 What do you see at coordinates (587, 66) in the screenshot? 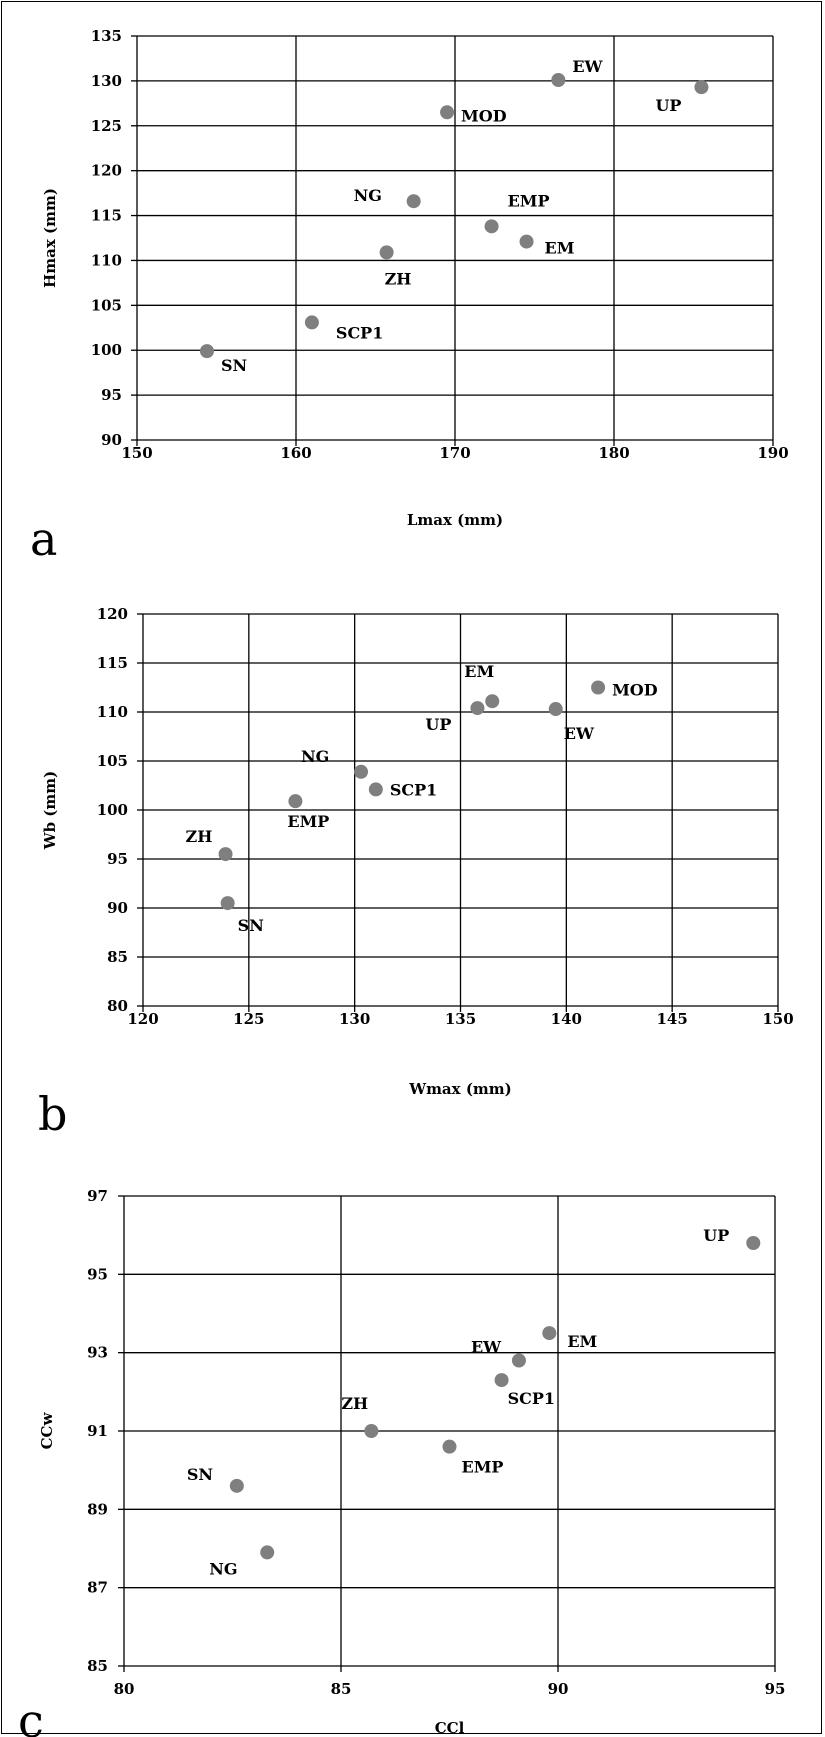
I see `panel-a-point-label-ew: EW` at bounding box center [587, 66].